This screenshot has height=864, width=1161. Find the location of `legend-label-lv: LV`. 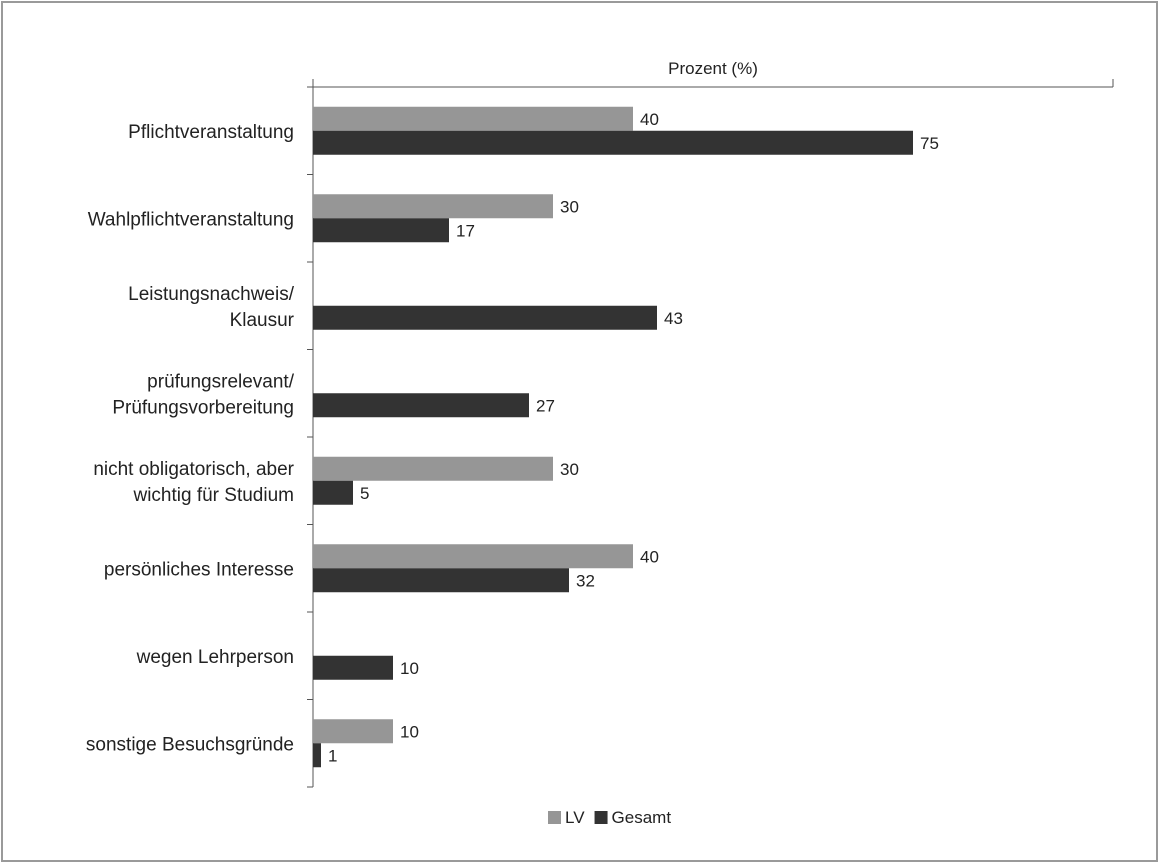

legend-label-lv: LV is located at coordinates (575, 817).